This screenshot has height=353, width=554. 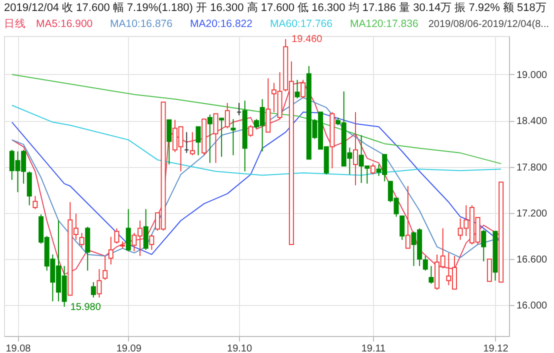 I want to click on y-tick-label: 19.000, so click(x=532, y=75).